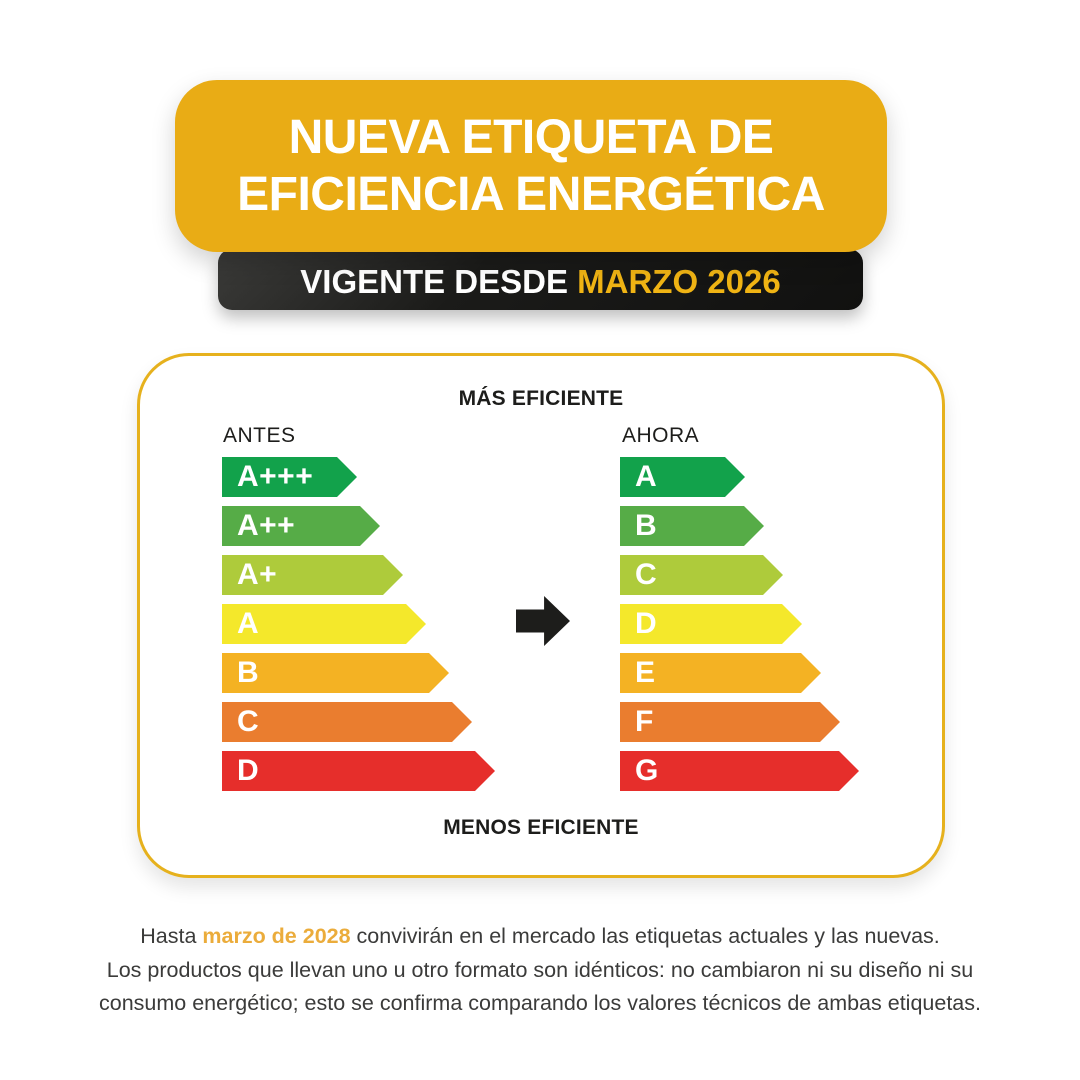 The image size is (1080, 1080). I want to click on validity-banner: VIGENTE DESDE MARZO 2026, so click(540, 279).